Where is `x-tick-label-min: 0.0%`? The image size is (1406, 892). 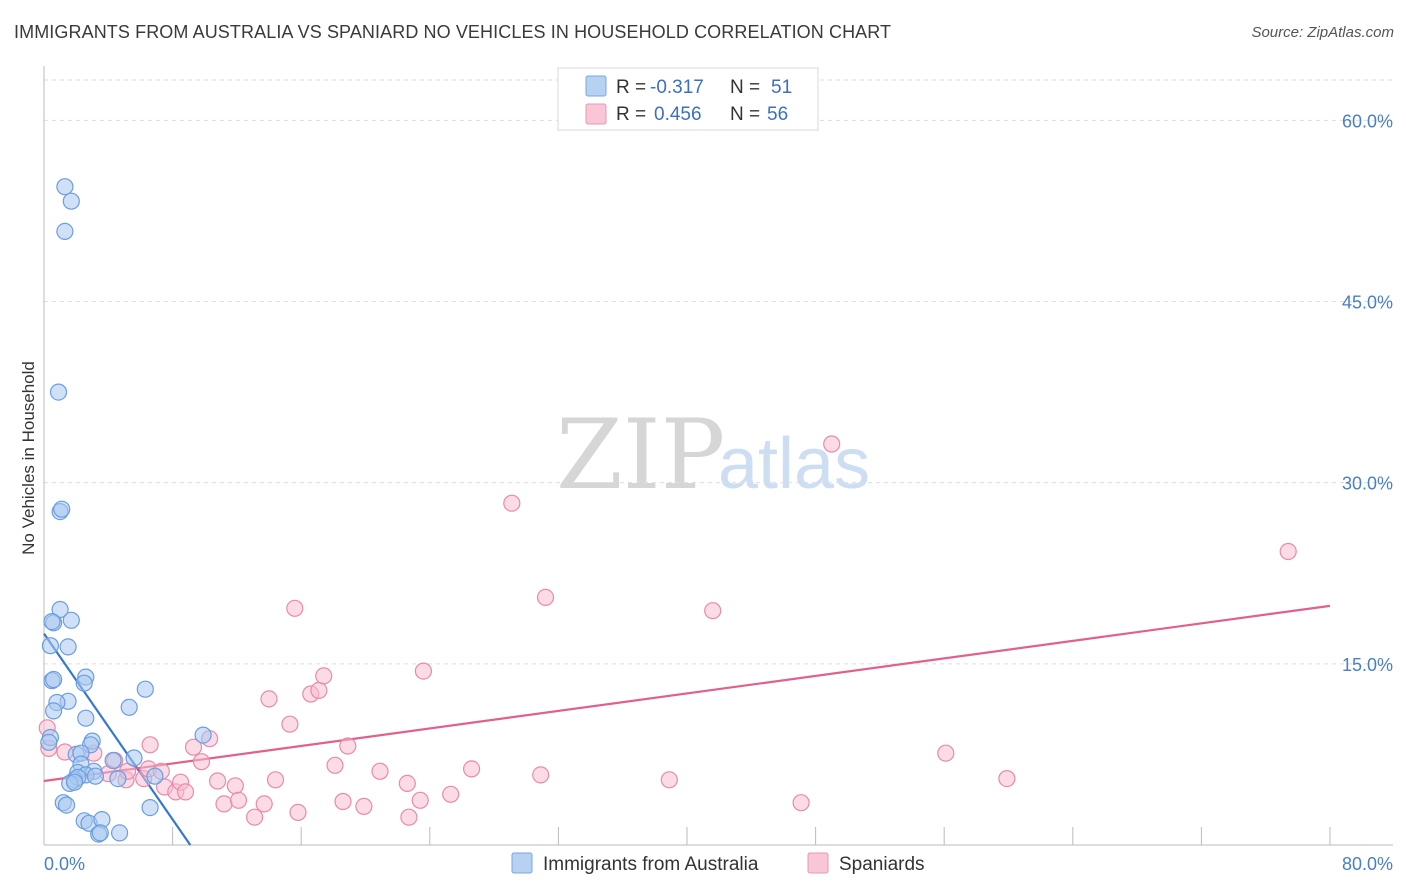
x-tick-label-min: 0.0% is located at coordinates (64, 864).